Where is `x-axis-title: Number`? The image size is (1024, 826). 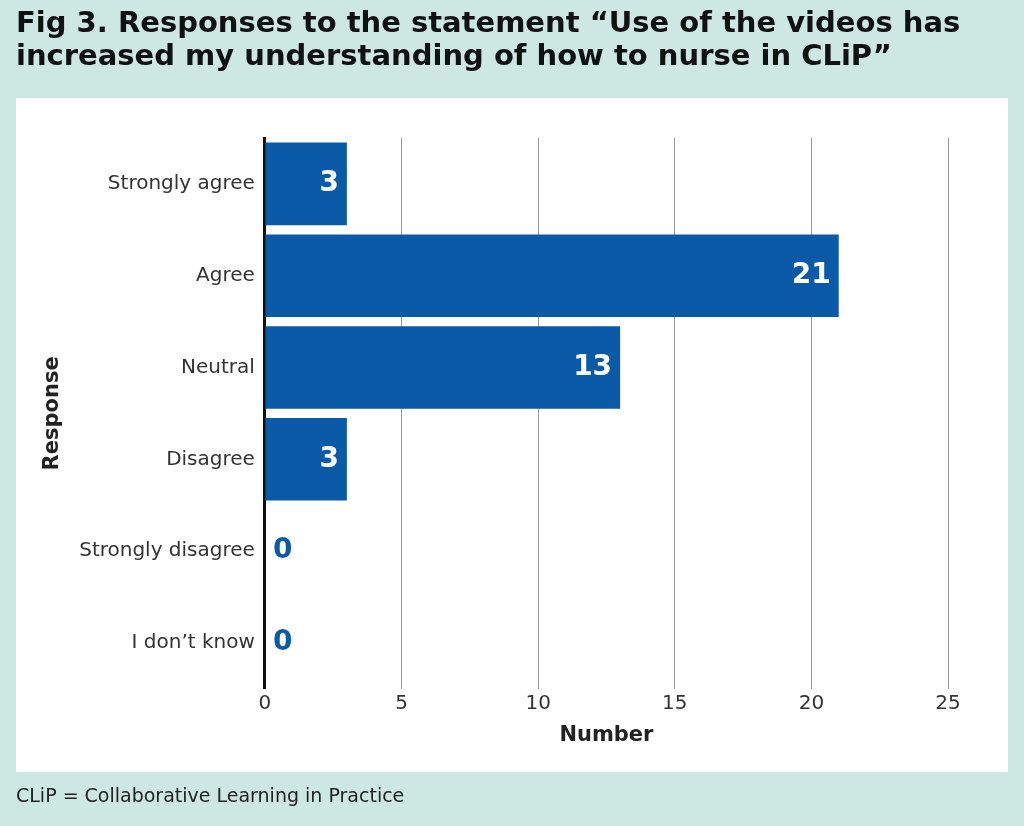 x-axis-title: Number is located at coordinates (607, 733).